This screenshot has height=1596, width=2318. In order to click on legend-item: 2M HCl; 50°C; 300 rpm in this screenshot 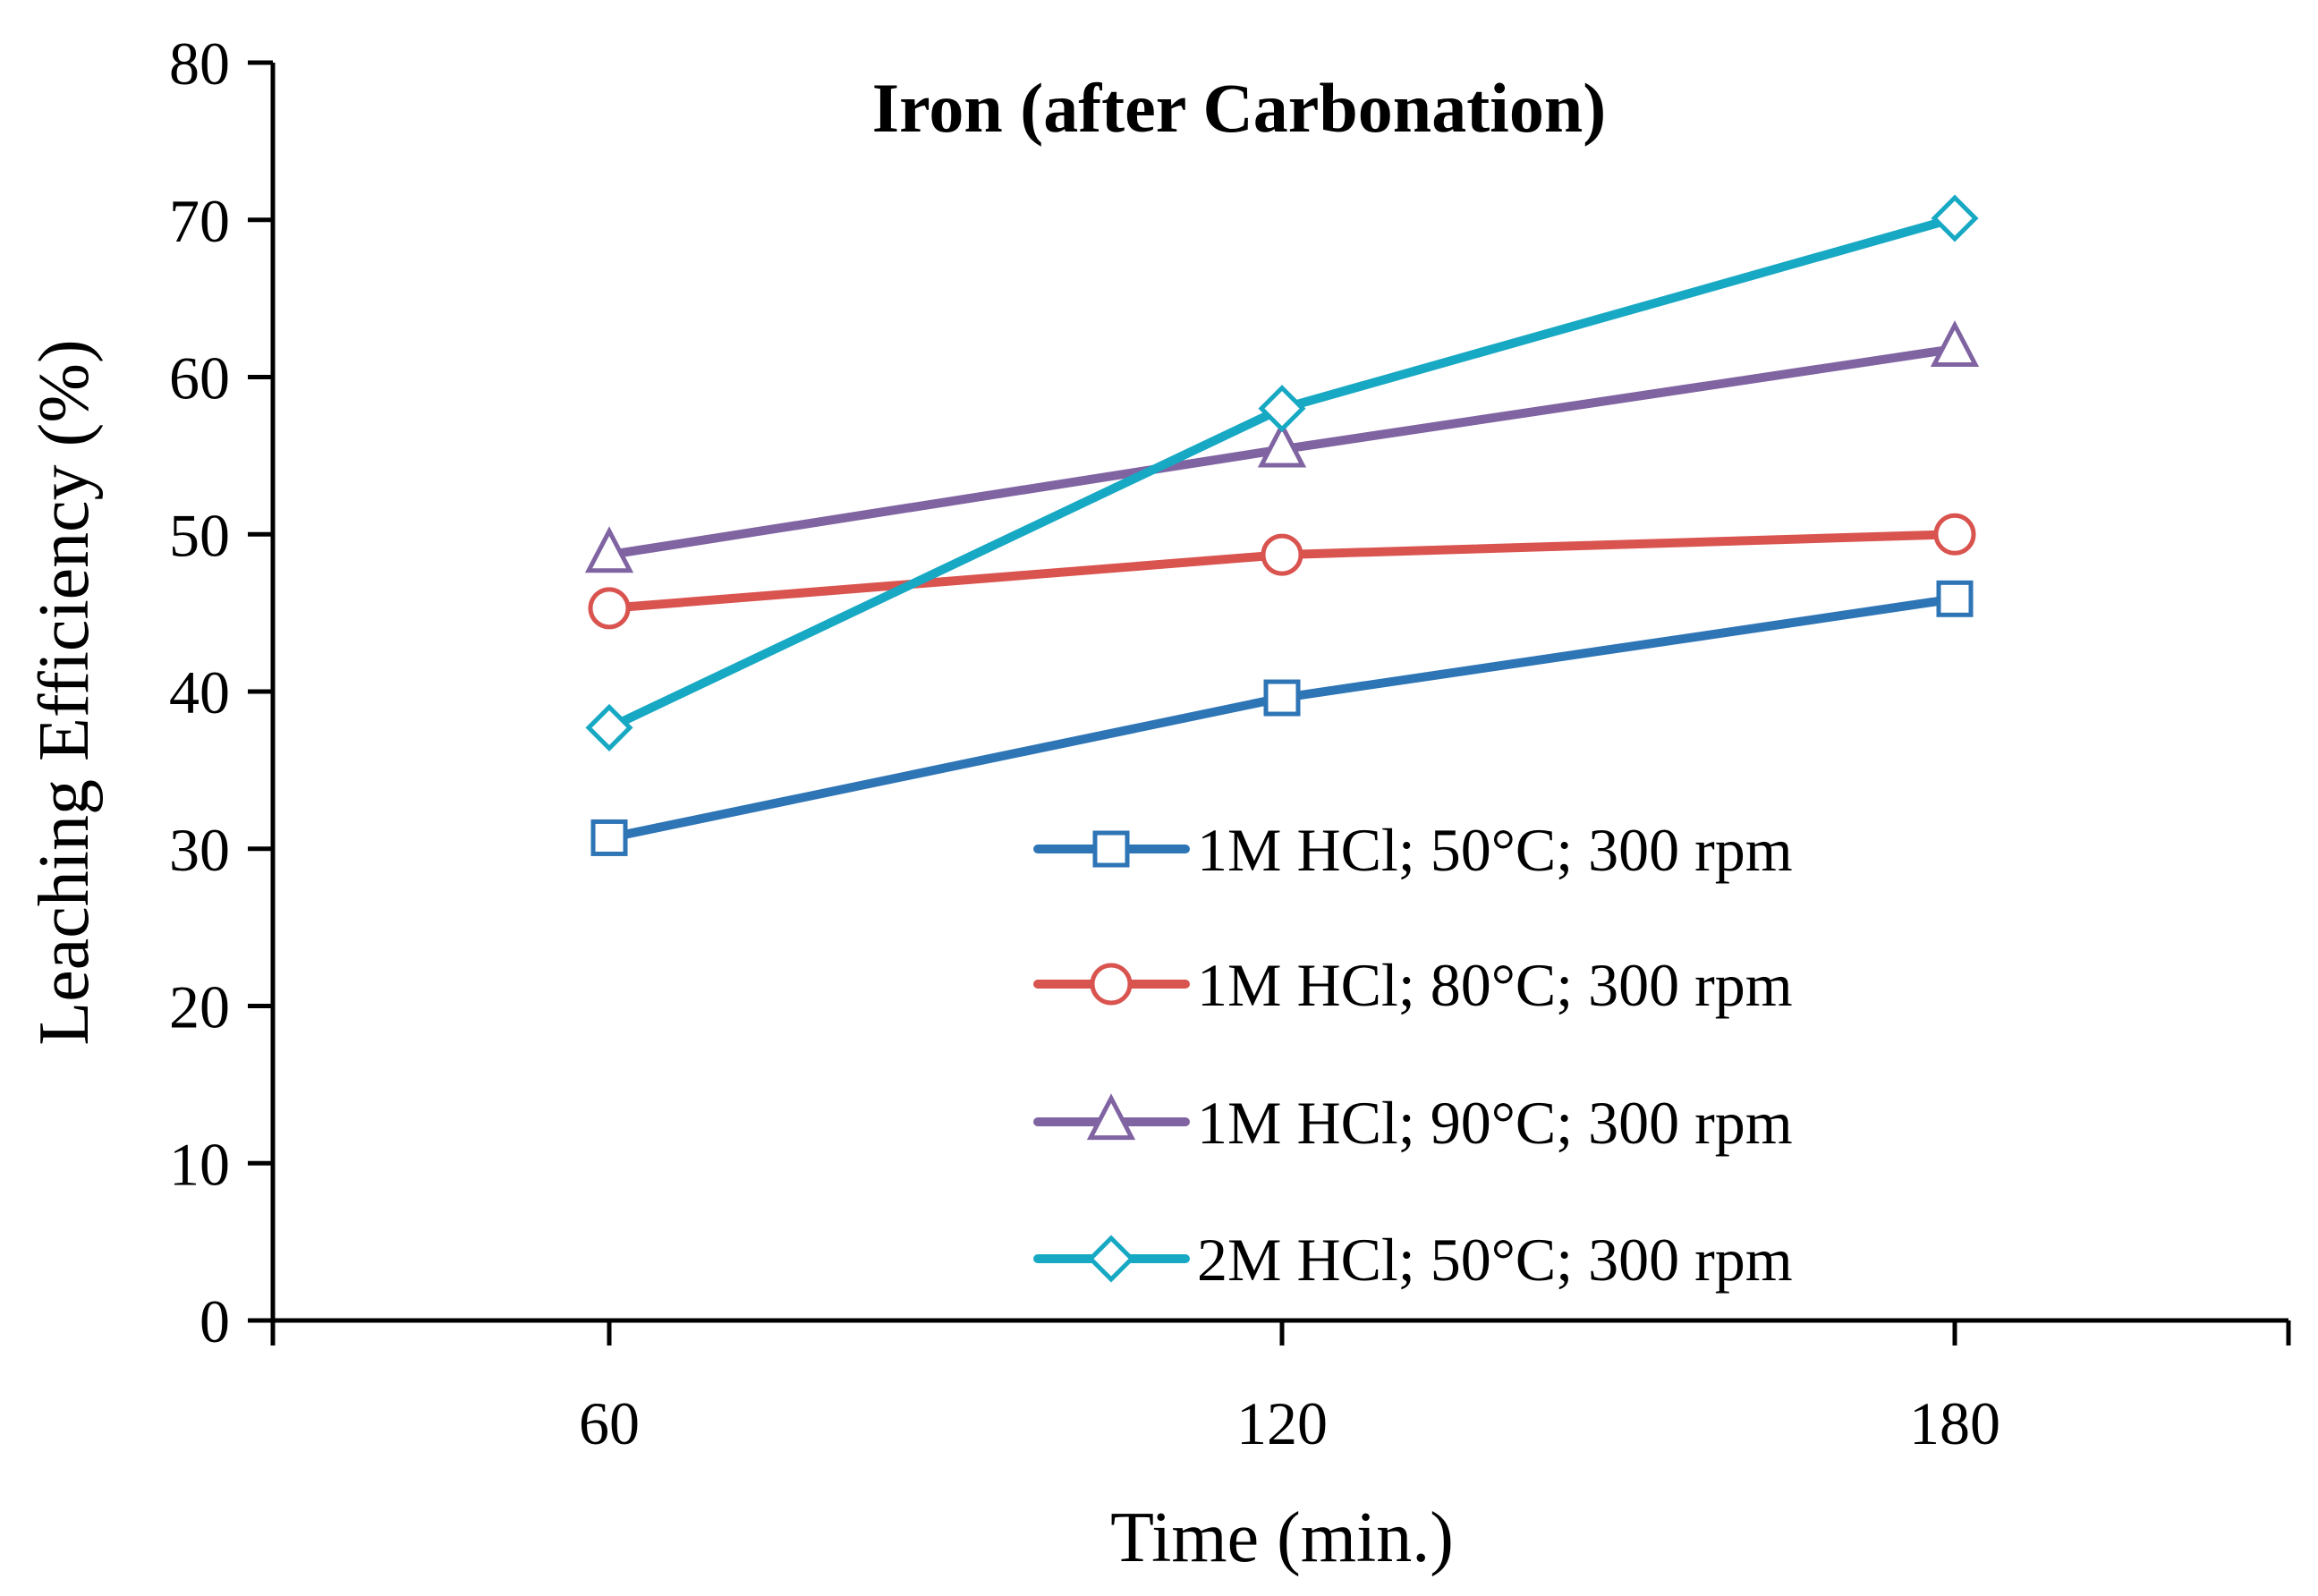, I will do `click(1413, 1260)`.